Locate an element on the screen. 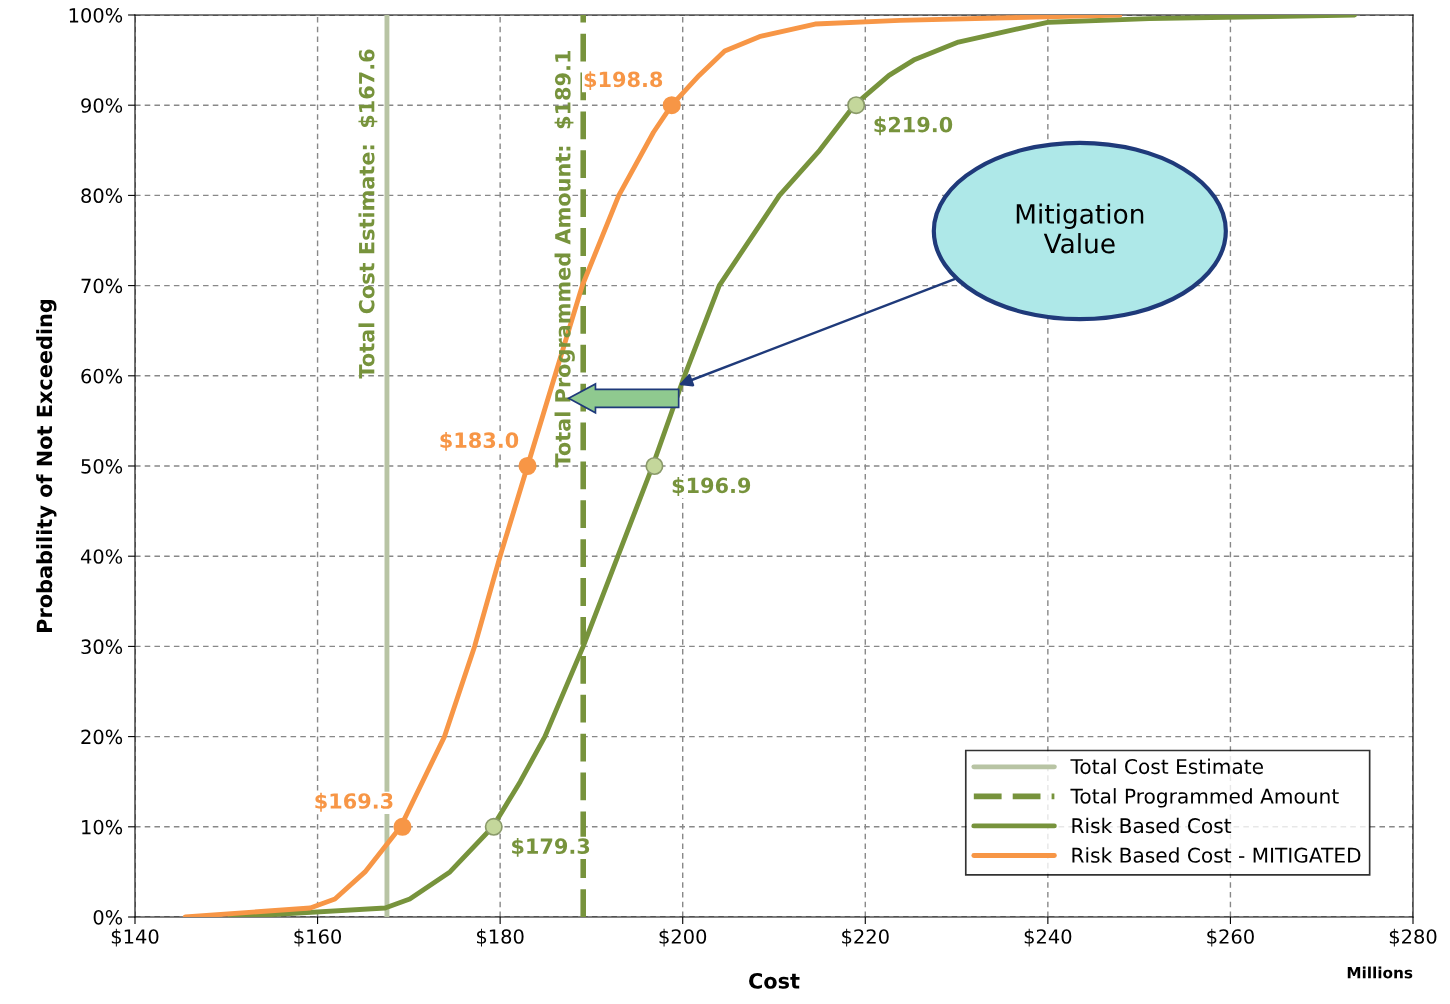 This screenshot has height=1004, width=1450. annotation: Total Programmed Amount: $189.1 is located at coordinates (564, 259).